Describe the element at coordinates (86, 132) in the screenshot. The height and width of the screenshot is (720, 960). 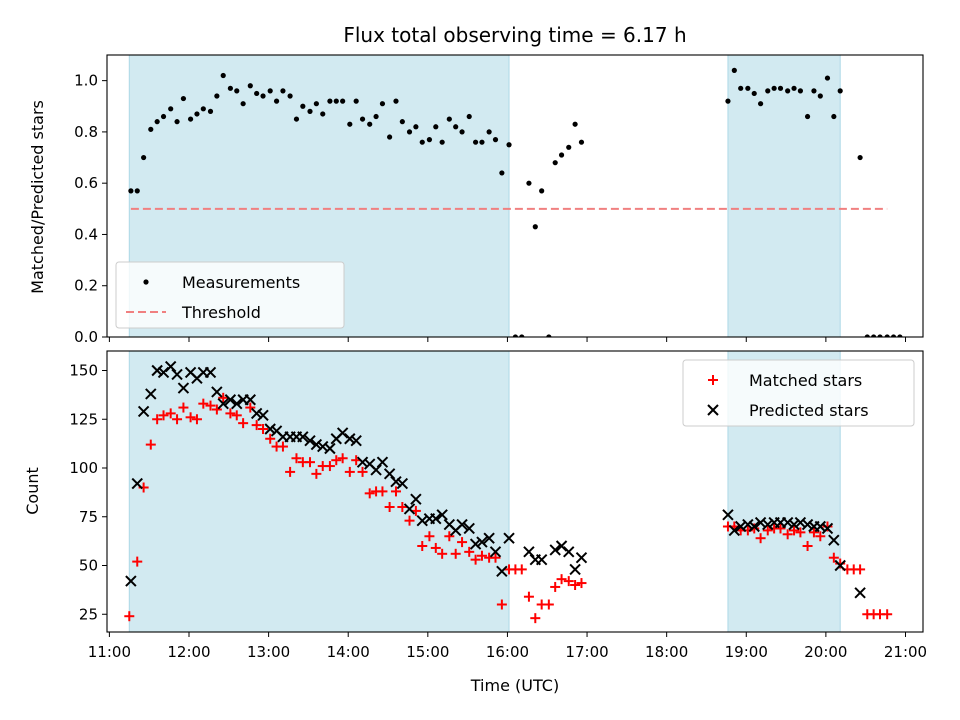
I see `y-tick-label: 0.8` at that location.